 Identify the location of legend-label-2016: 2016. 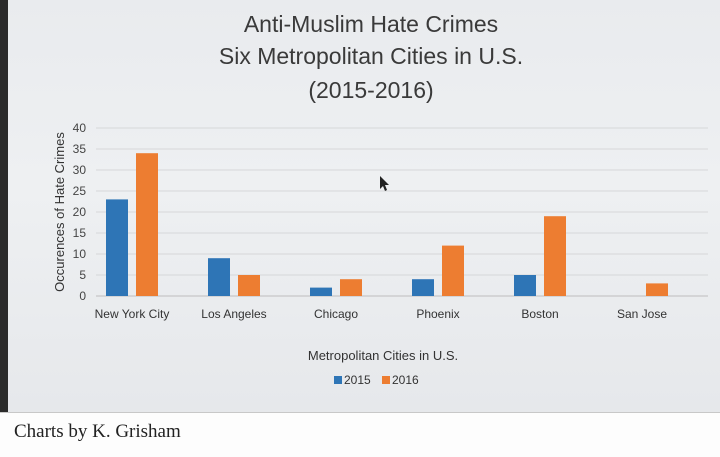
(405, 380).